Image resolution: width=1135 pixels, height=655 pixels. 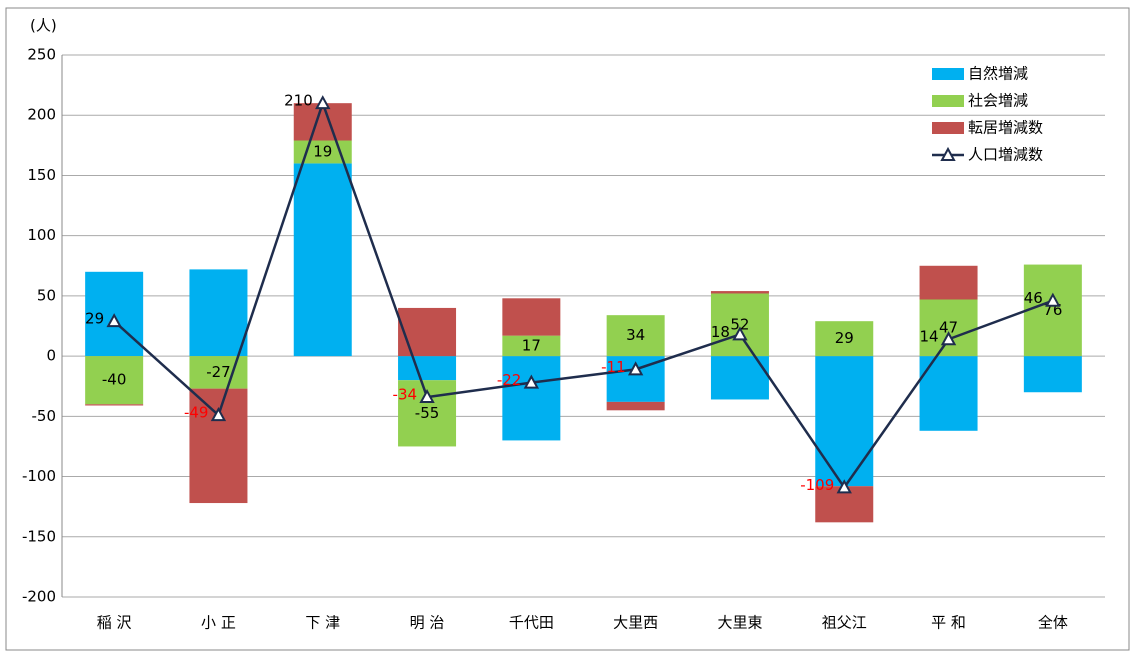 What do you see at coordinates (51, 356) in the screenshot?
I see `y-tick-label: 0` at bounding box center [51, 356].